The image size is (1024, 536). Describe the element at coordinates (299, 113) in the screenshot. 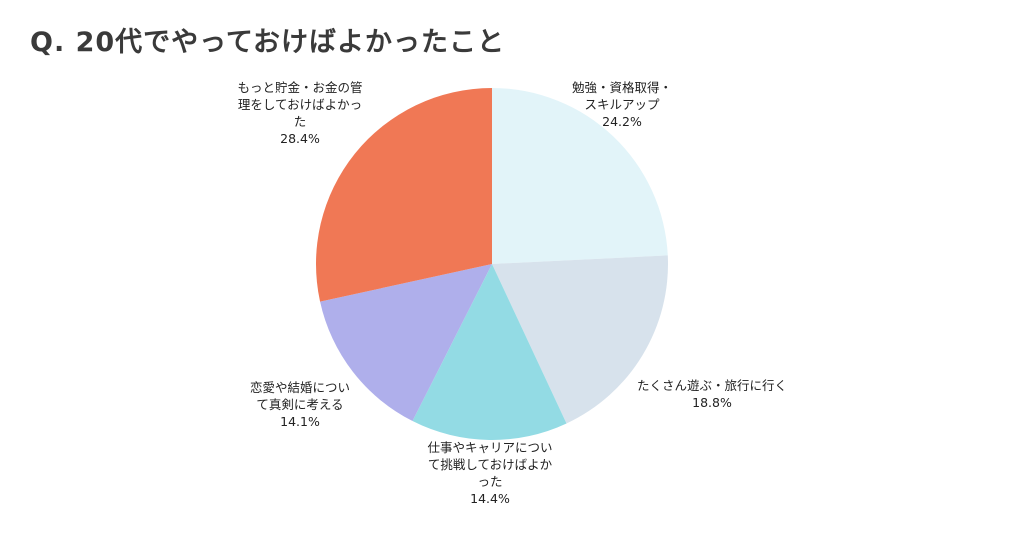

I see `slice-label-4: もっと貯金・お金の管理をしておけばよかった 28.4%` at that location.